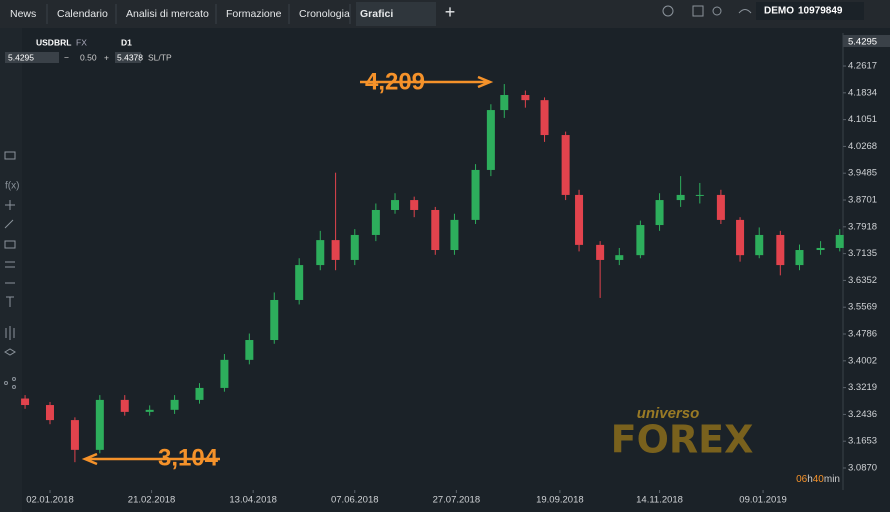 The image size is (890, 512). I want to click on nav-tab: Formazione, so click(254, 14).